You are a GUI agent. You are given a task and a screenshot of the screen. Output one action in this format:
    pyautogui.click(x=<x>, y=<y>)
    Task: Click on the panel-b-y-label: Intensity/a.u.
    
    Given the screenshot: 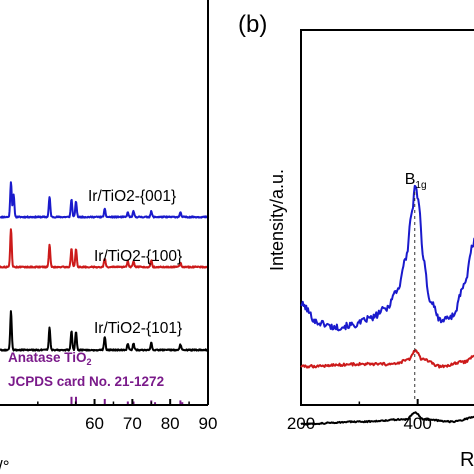 What is the action you would take?
    pyautogui.click(x=277, y=220)
    